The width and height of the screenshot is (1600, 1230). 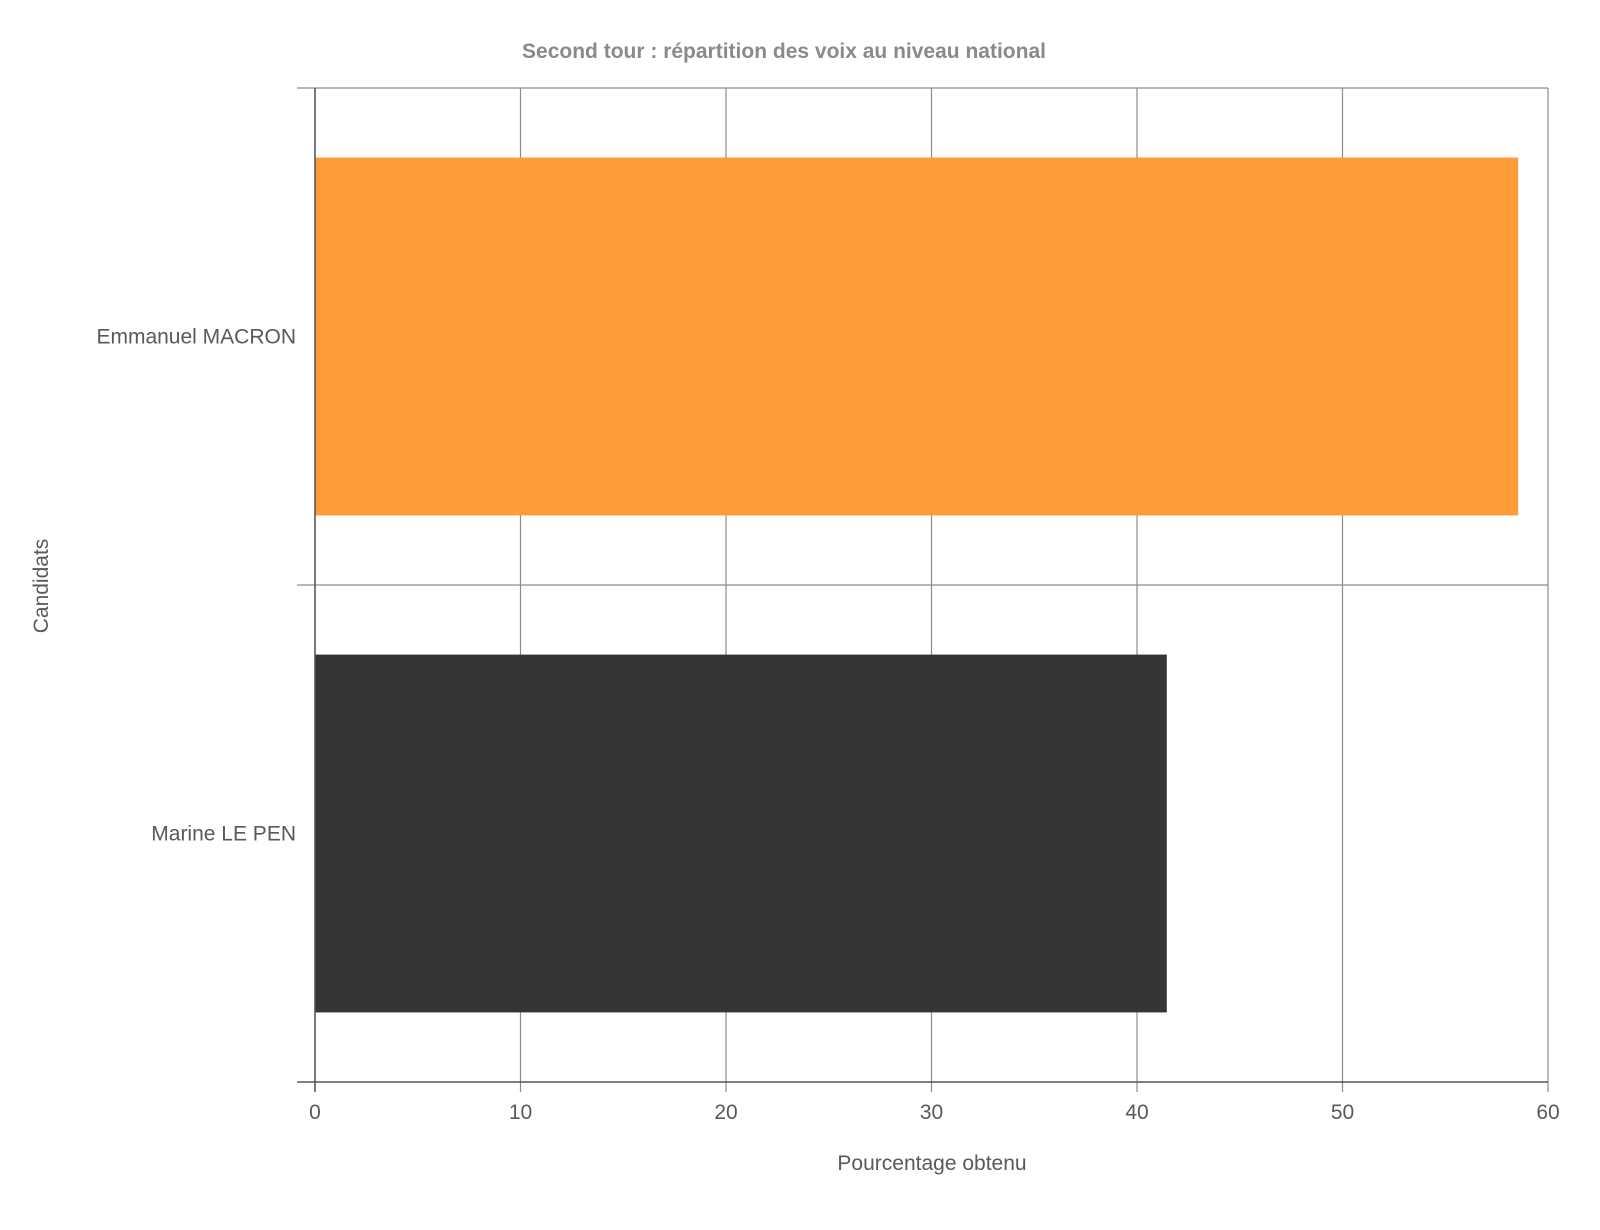 I want to click on x-tick-label: 30, so click(x=931, y=1112).